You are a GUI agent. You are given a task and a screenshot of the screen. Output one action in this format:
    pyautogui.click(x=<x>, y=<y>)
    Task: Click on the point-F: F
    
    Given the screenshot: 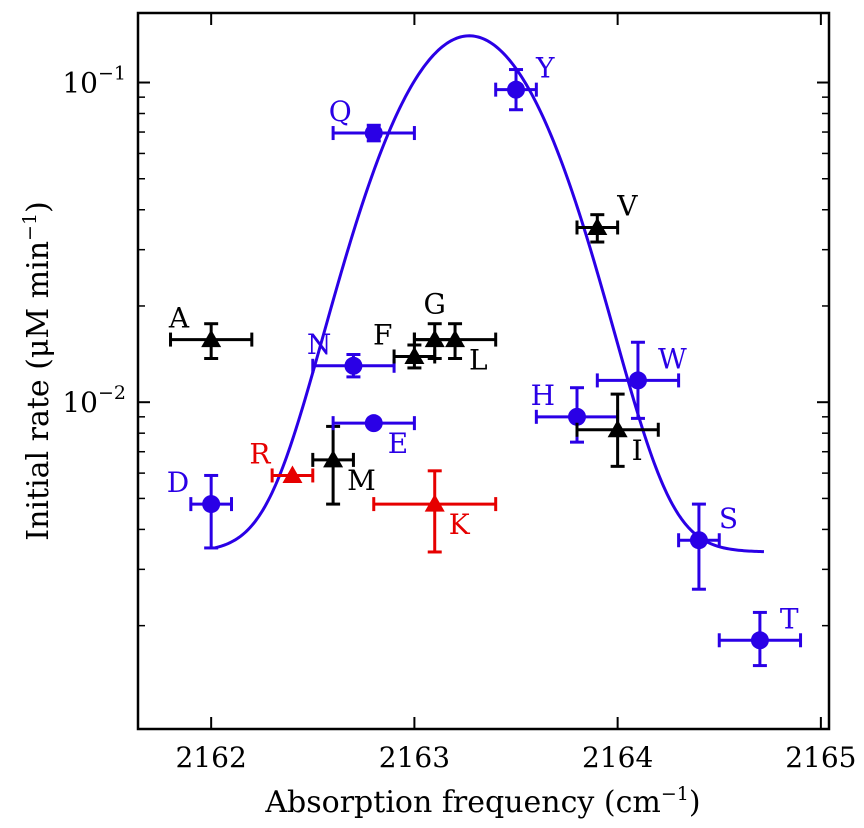 What is the action you would take?
    pyautogui.click(x=405, y=344)
    